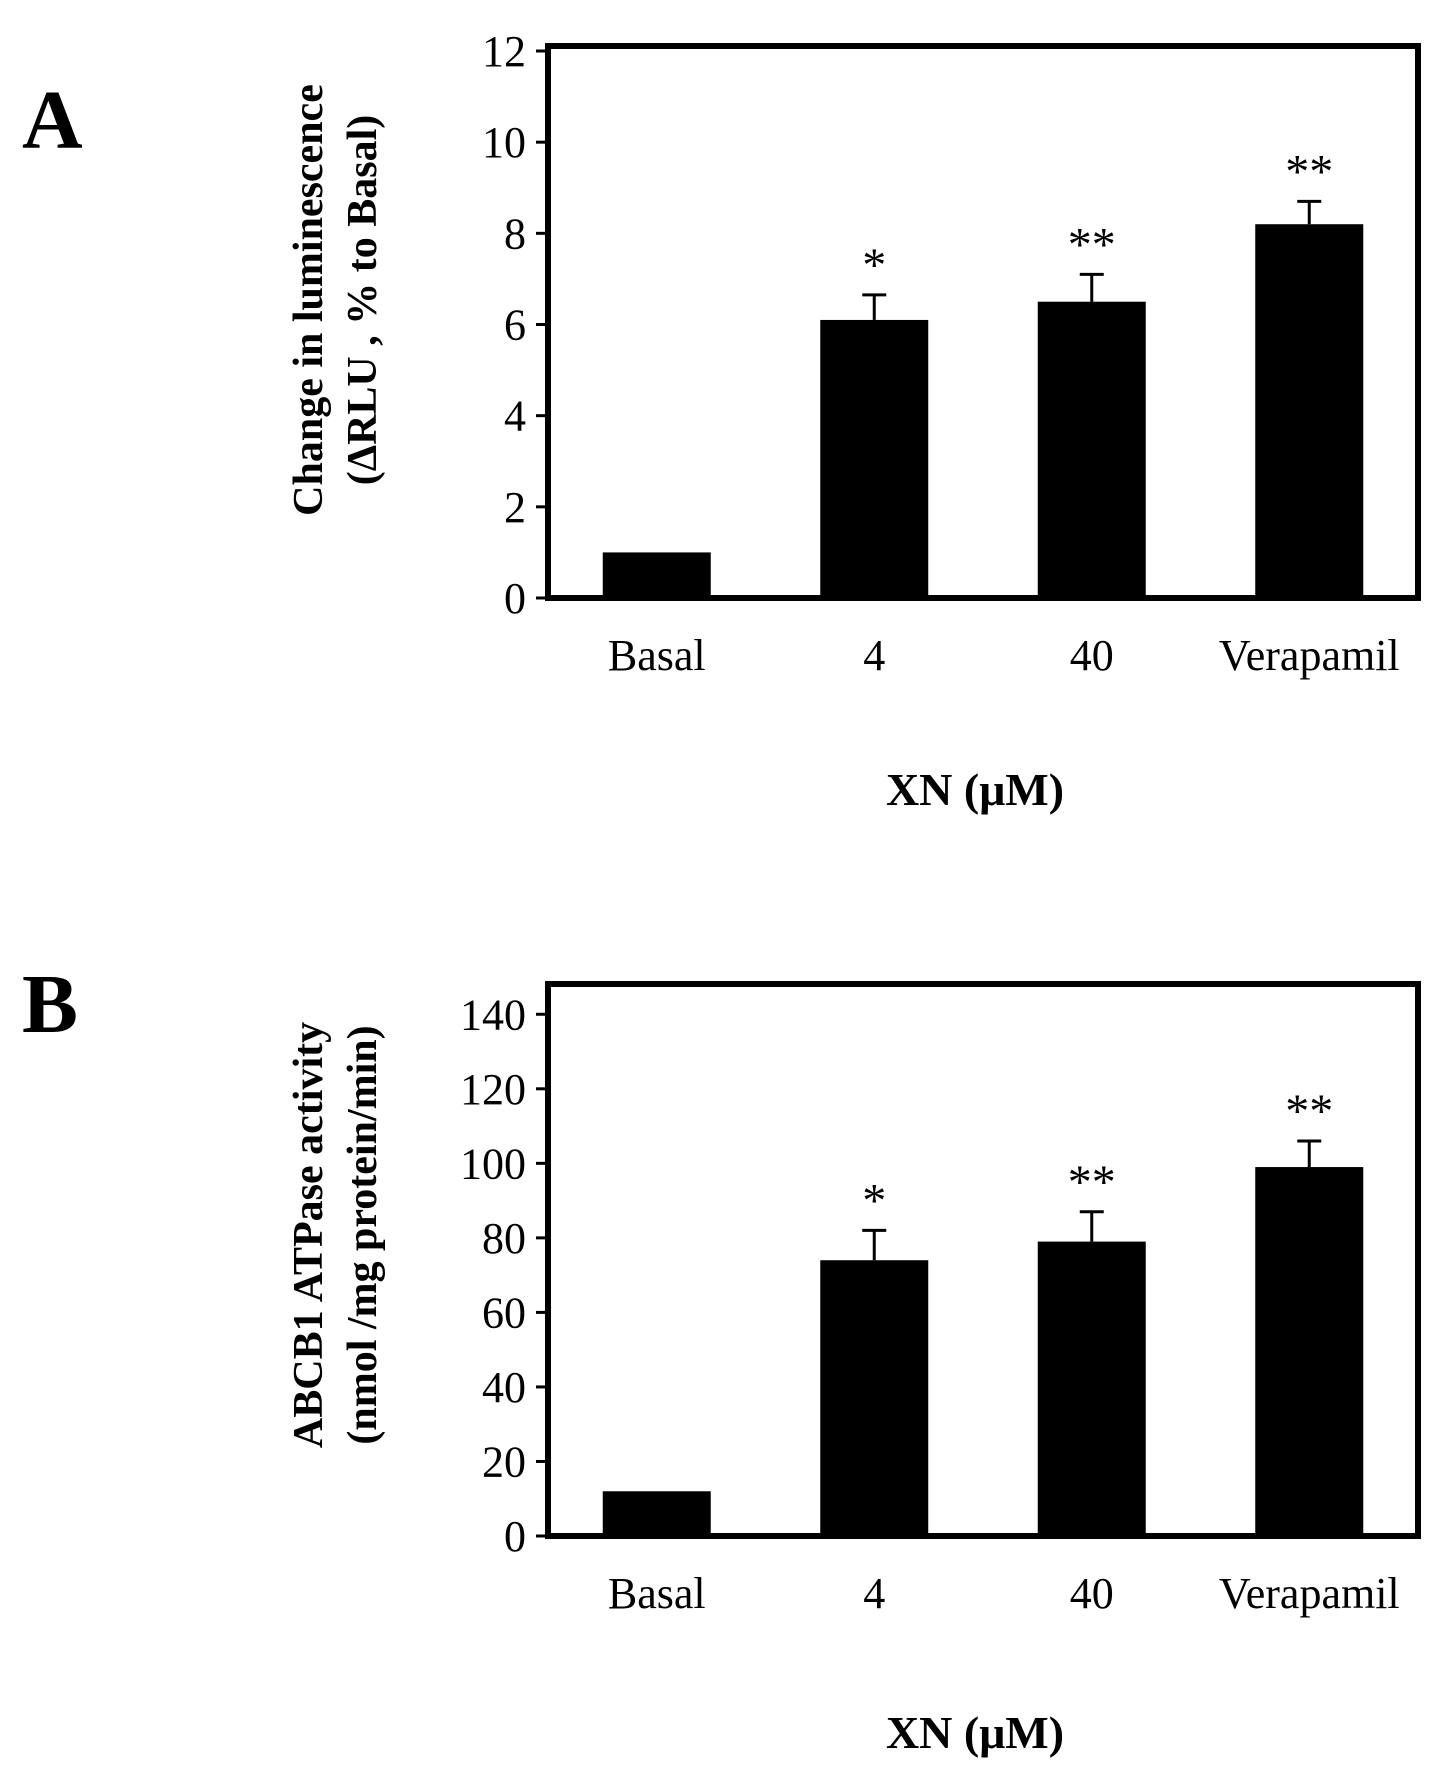 Image resolution: width=1443 pixels, height=1768 pixels. Describe the element at coordinates (975, 789) in the screenshot. I see `x-axis-label-a: XN (μM)` at that location.